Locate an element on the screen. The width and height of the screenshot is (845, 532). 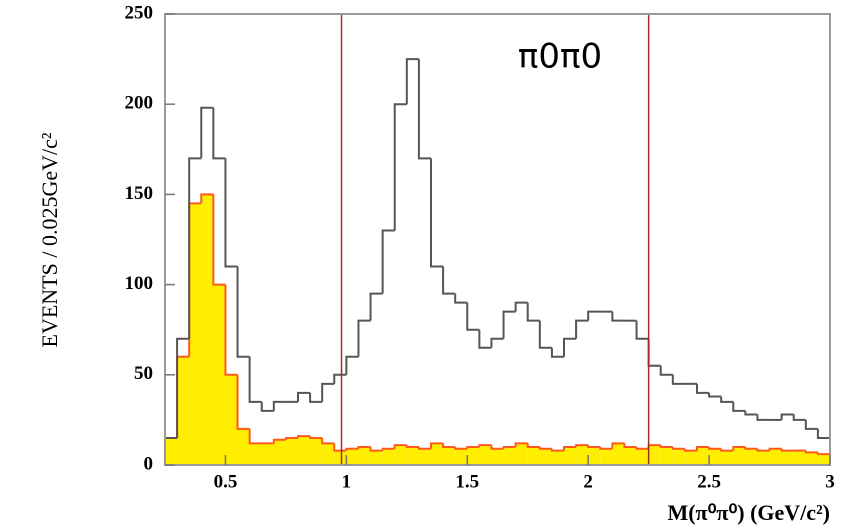
y-tick-label: 150 is located at coordinates (139, 193).